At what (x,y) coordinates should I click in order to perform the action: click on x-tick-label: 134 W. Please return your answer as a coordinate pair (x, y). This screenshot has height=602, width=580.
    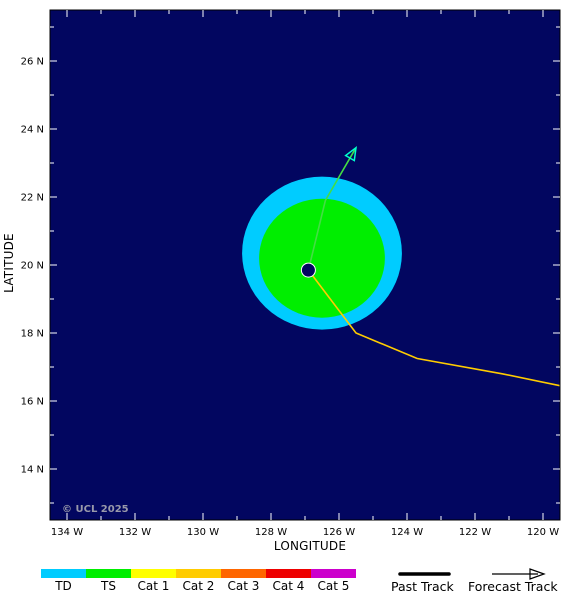
    Looking at the image, I should click on (67, 532).